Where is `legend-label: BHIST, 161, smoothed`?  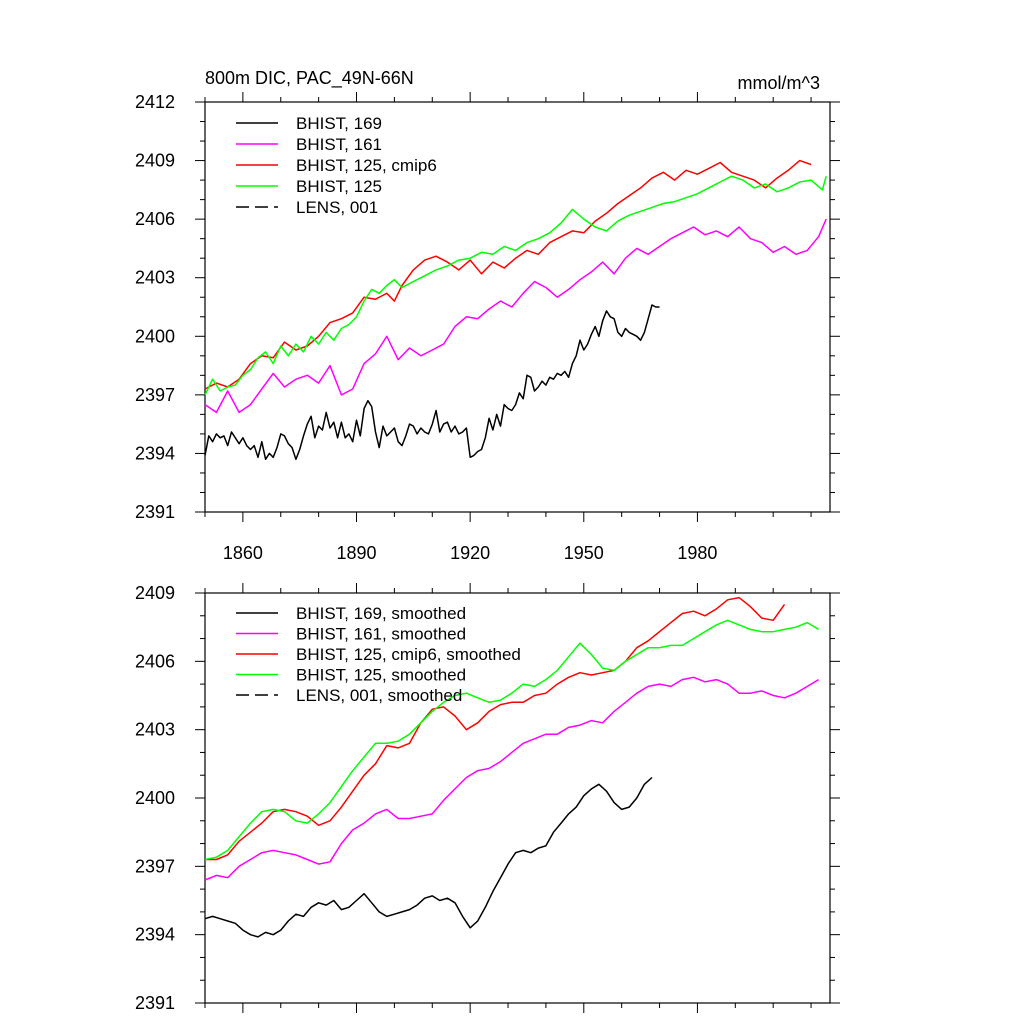 legend-label: BHIST, 161, smoothed is located at coordinates (381, 634).